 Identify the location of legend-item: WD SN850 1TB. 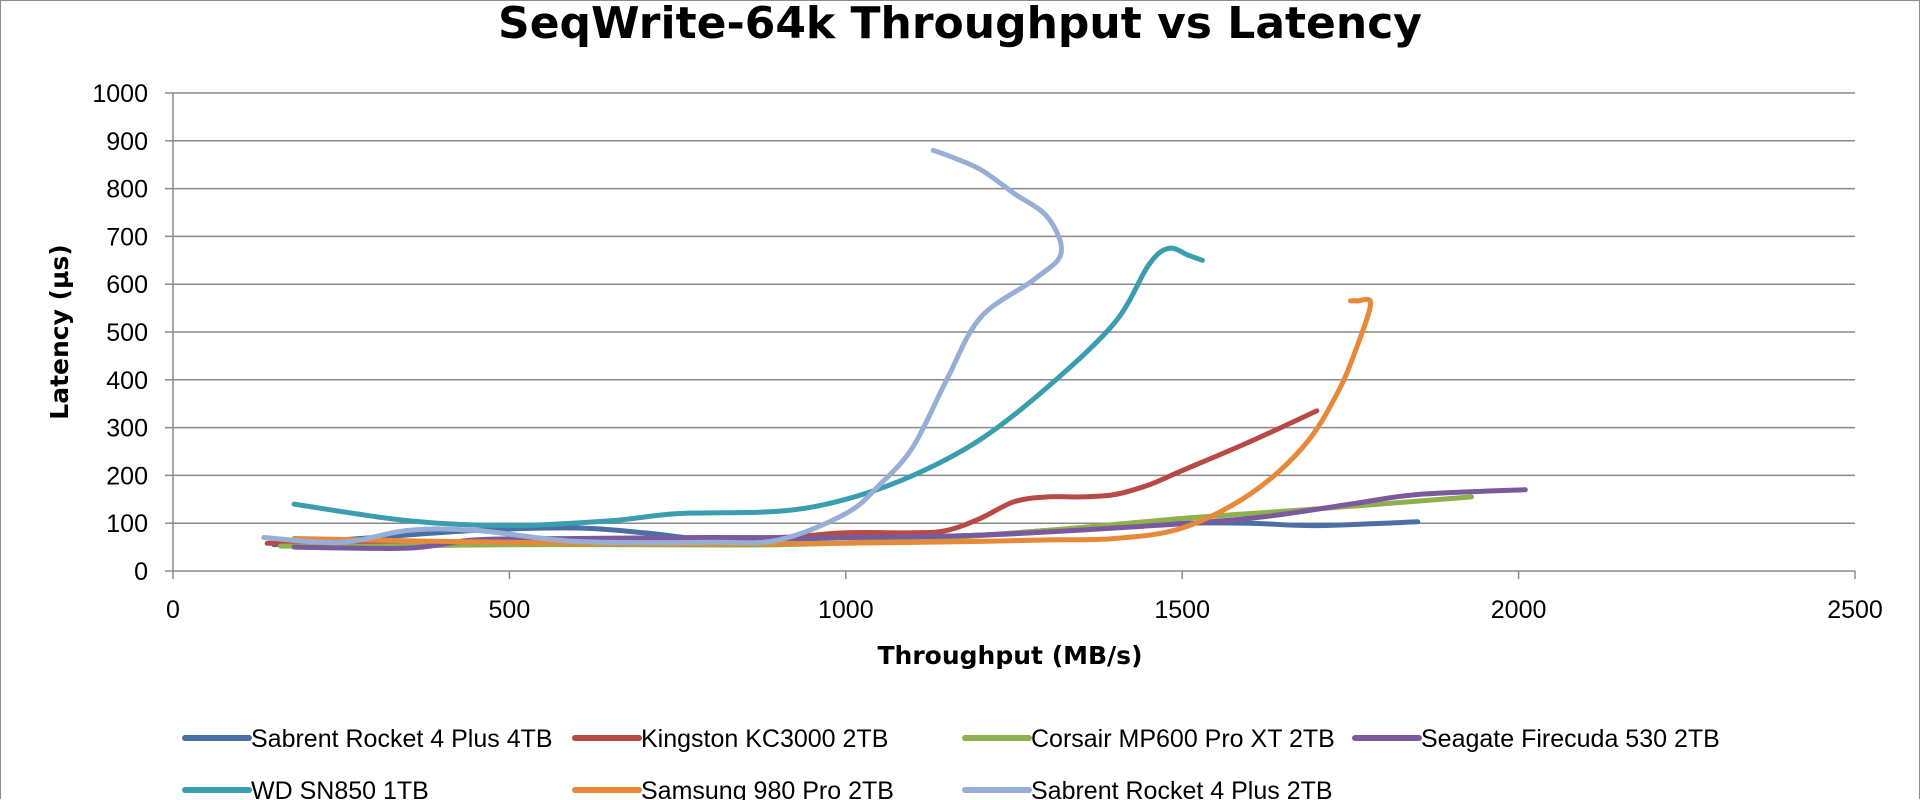
(305, 788).